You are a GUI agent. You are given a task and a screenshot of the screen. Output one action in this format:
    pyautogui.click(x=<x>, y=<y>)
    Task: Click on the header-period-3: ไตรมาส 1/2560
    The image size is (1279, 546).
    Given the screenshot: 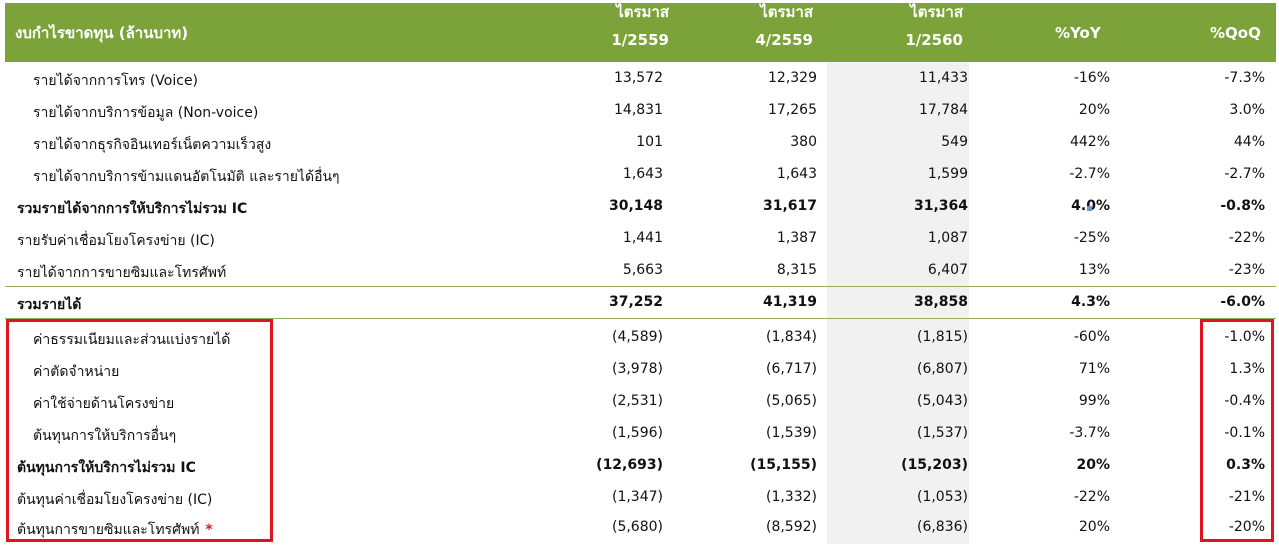 What is the action you would take?
    pyautogui.click(x=913, y=26)
    